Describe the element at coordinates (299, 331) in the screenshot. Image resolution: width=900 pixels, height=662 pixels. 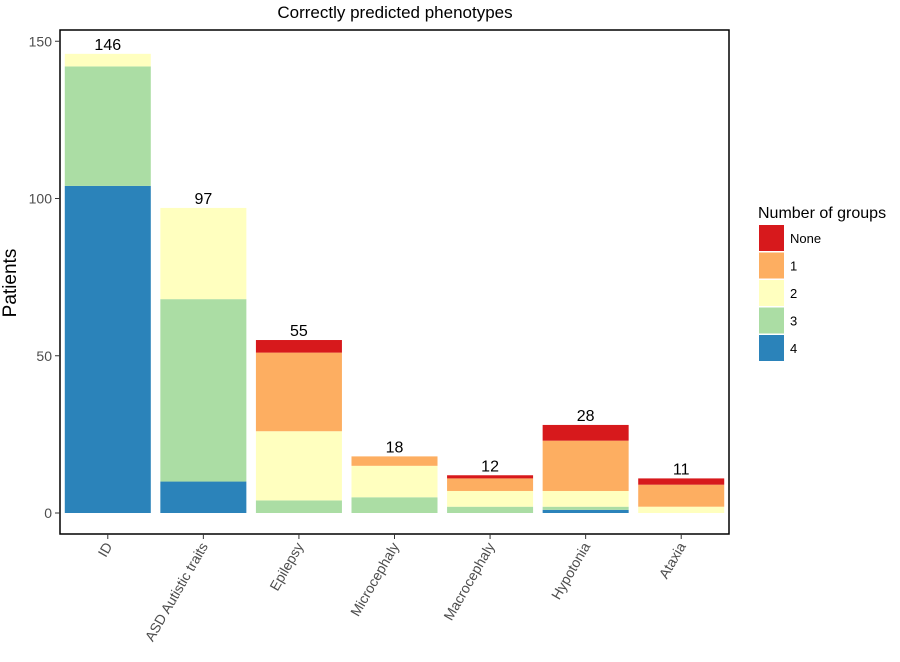
I see `bar-total-label: 55` at that location.